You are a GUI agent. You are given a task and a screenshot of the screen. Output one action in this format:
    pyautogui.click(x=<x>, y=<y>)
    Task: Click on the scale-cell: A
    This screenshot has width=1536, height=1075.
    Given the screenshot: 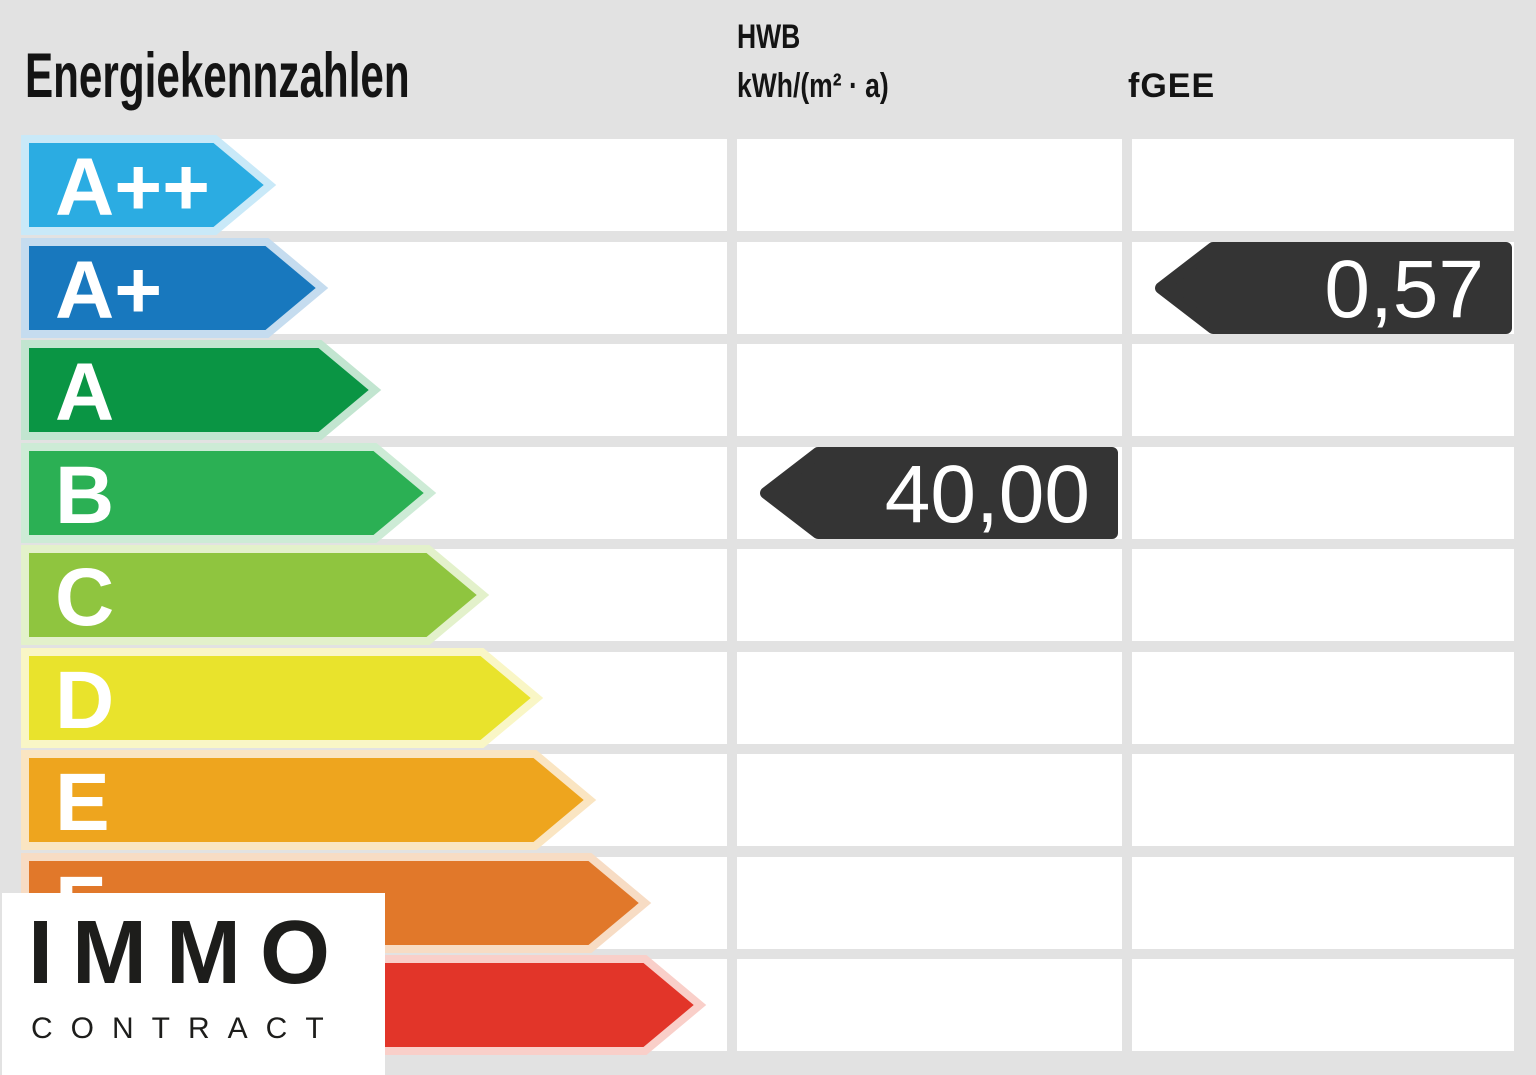 What is the action you would take?
    pyautogui.click(x=374, y=390)
    